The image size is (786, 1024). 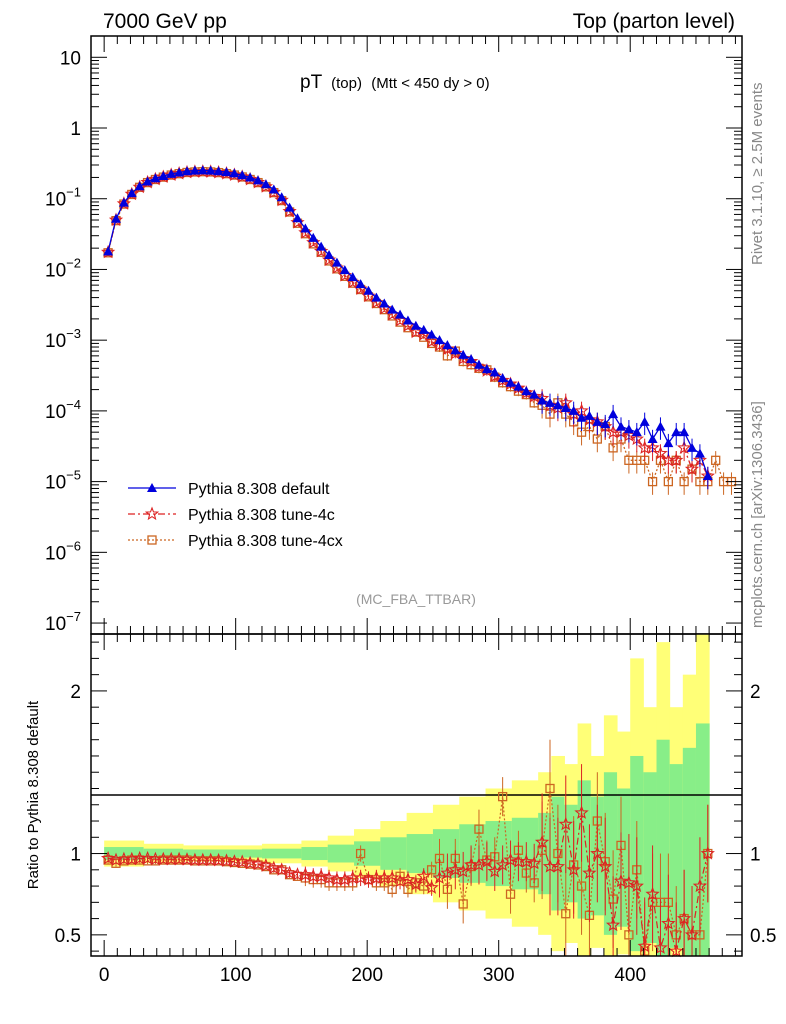 What do you see at coordinates (499, 975) in the screenshot?
I see `x-tick-label: 300` at bounding box center [499, 975].